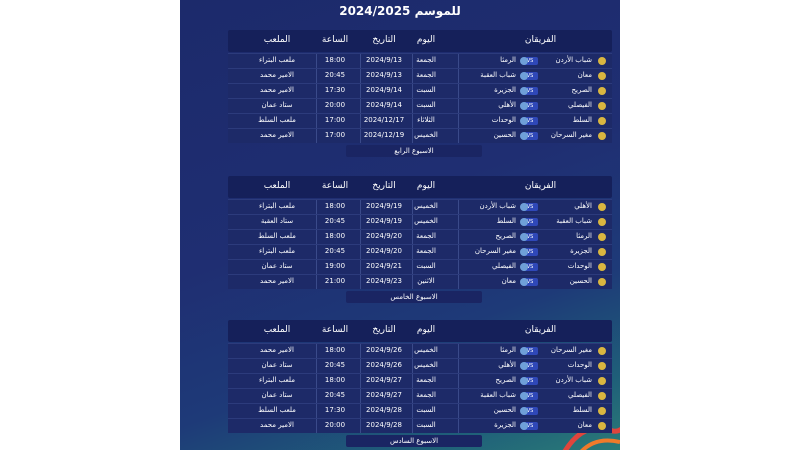 The height and width of the screenshot is (450, 800). What do you see at coordinates (580, 395) in the screenshot?
I see `home-team: الفيصلي` at bounding box center [580, 395].